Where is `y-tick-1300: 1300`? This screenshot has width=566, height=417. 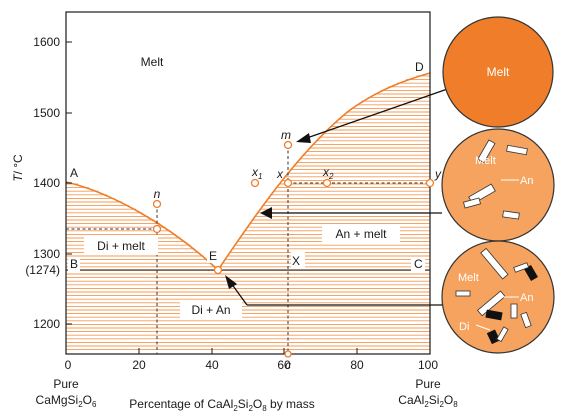
y-tick-1300: 1300 is located at coordinates (46, 254).